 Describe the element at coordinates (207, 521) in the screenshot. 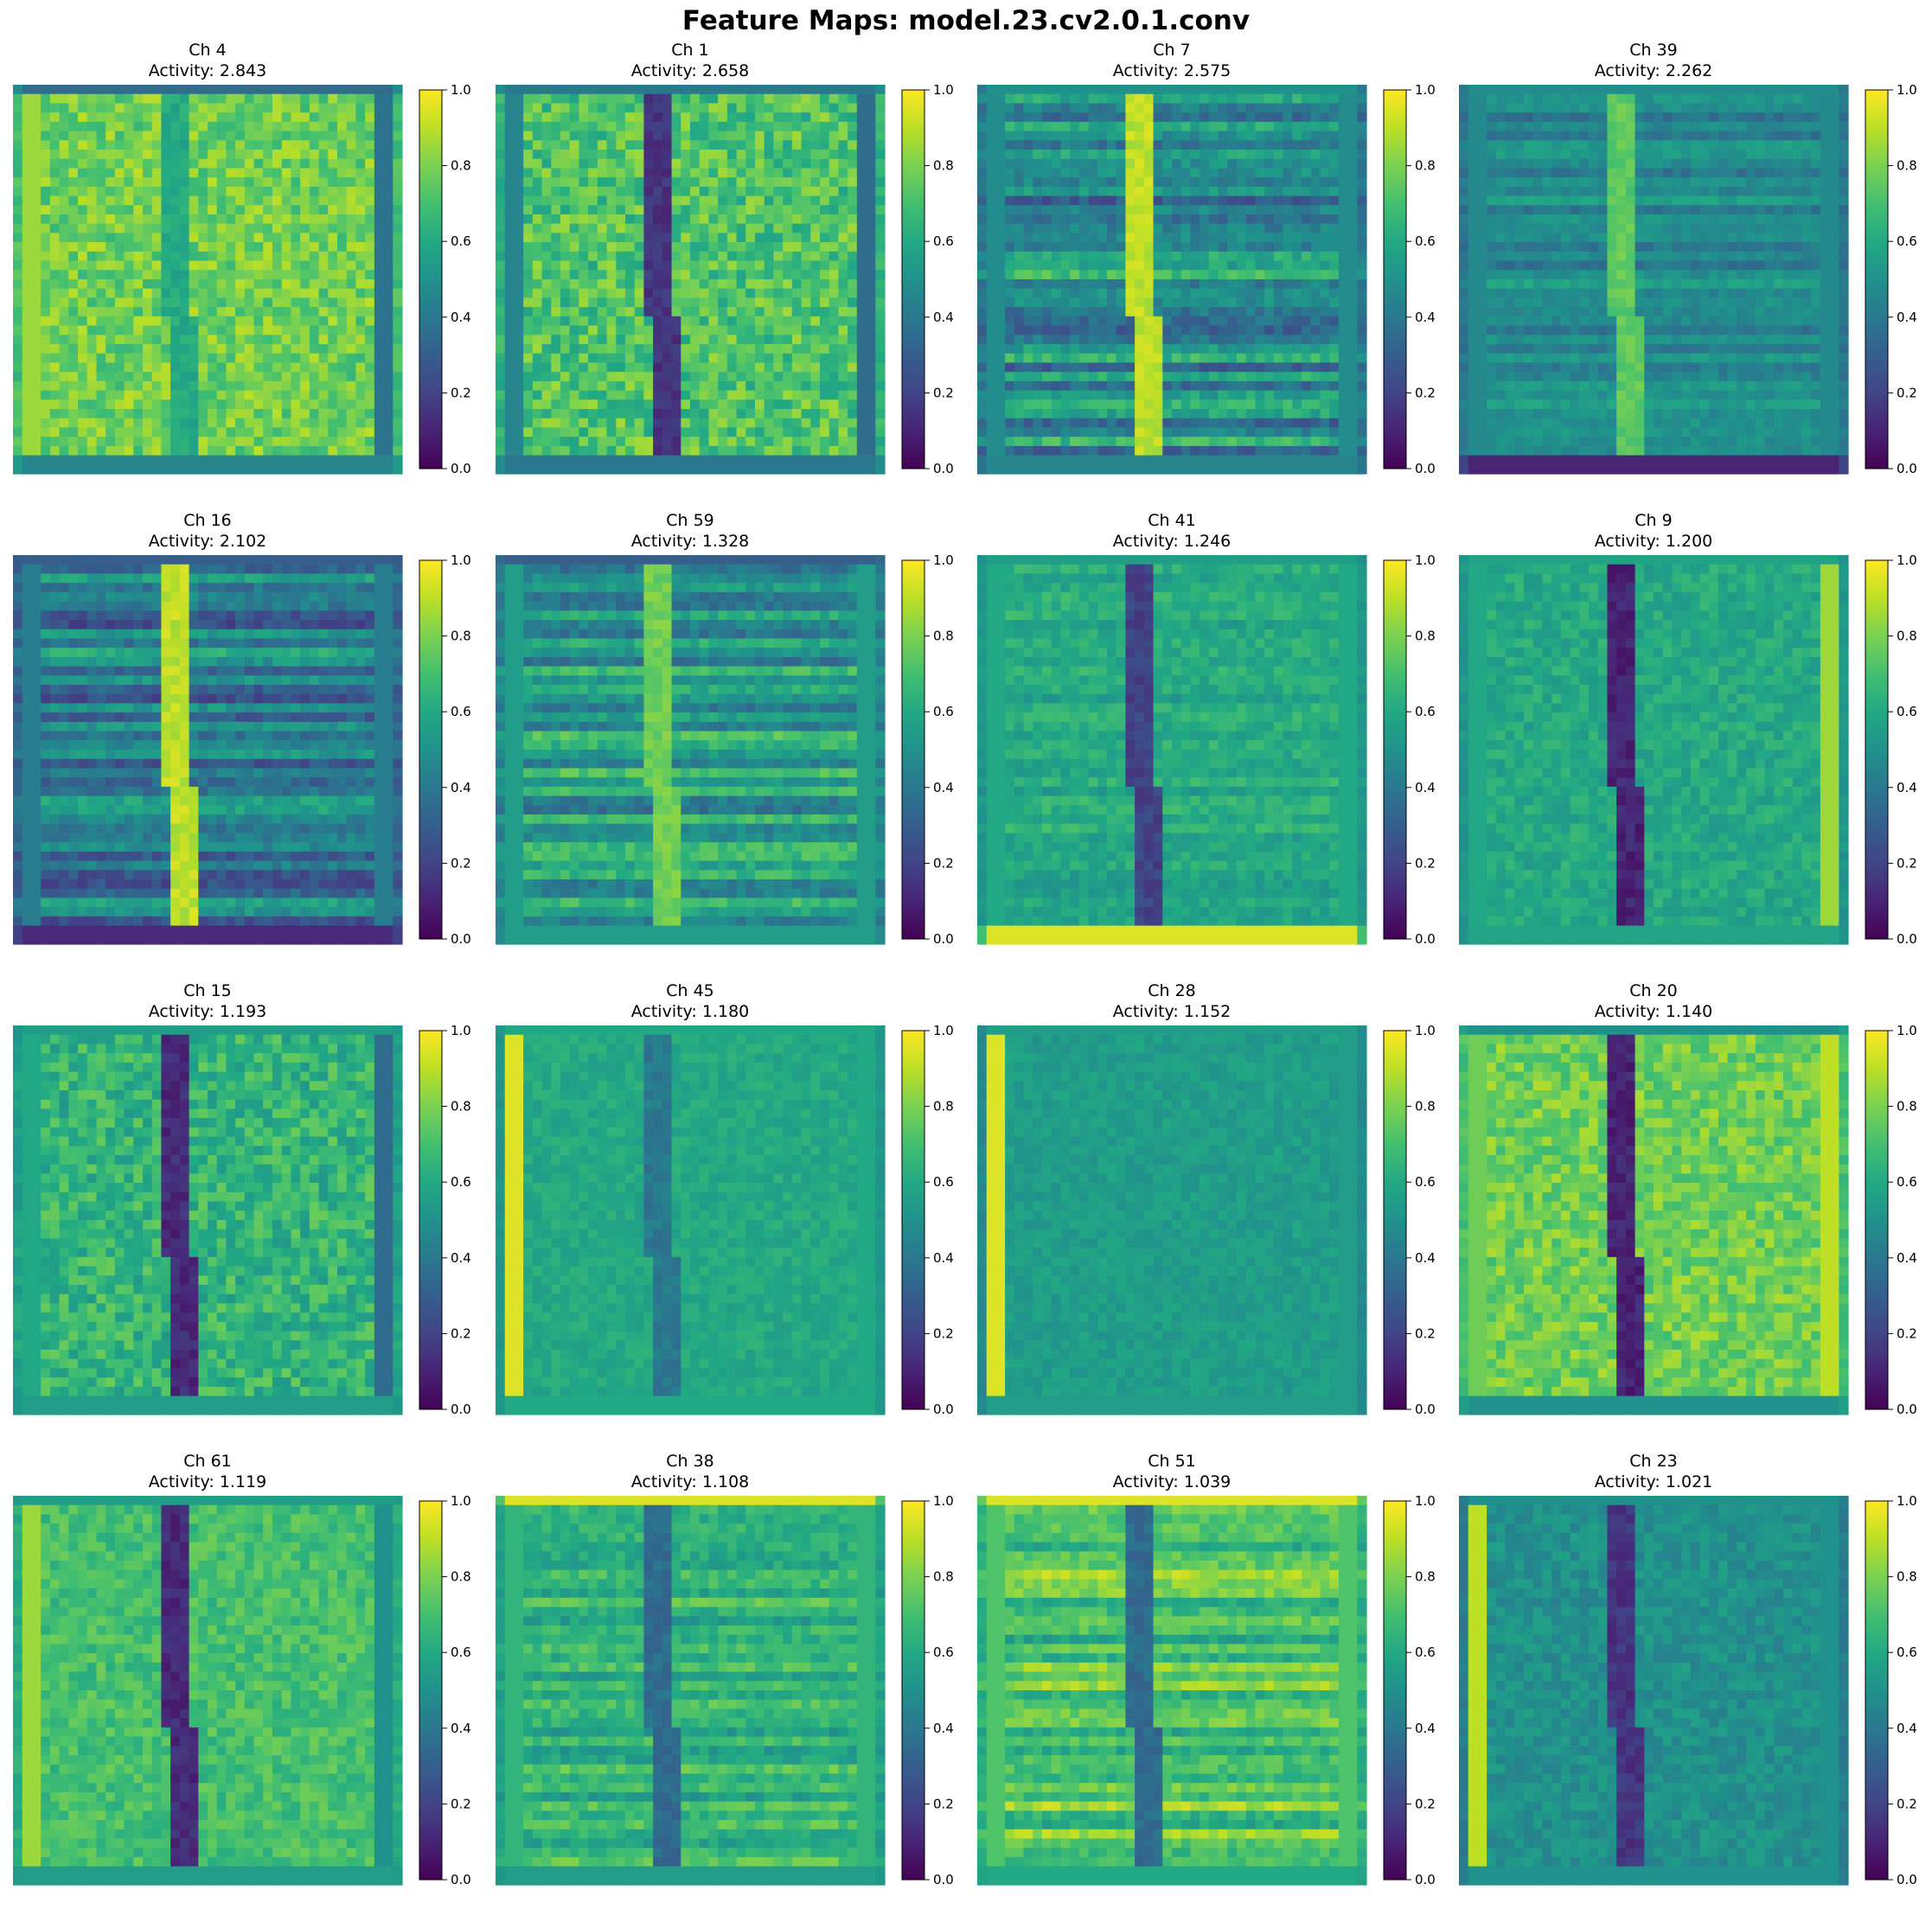

I see `panel-channel-label: Ch 16` at that location.